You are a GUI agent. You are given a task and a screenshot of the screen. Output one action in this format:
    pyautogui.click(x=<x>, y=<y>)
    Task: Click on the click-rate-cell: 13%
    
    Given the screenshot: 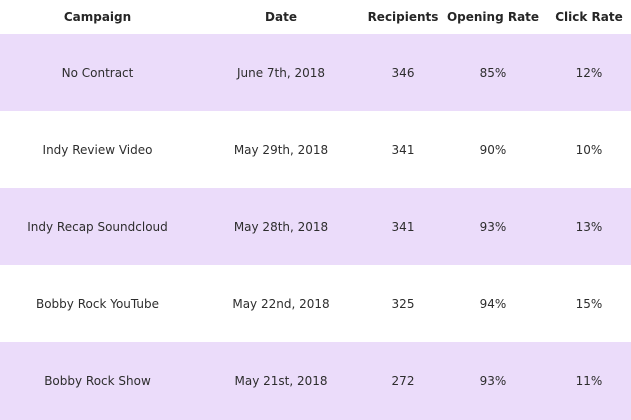 What is the action you would take?
    pyautogui.click(x=589, y=226)
    